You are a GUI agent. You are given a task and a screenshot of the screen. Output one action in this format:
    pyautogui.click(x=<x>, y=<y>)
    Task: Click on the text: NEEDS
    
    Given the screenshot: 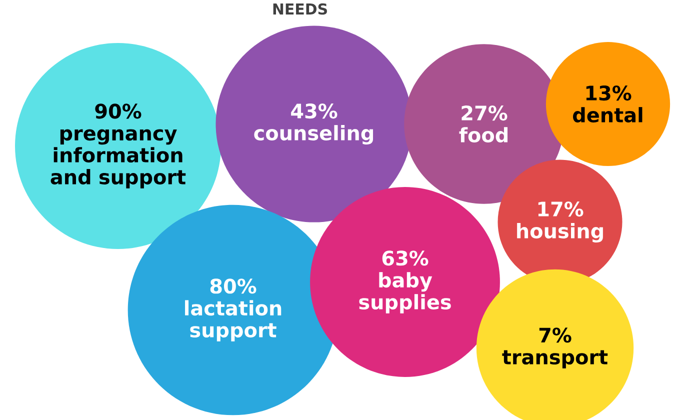 What is the action you would take?
    pyautogui.click(x=300, y=9)
    